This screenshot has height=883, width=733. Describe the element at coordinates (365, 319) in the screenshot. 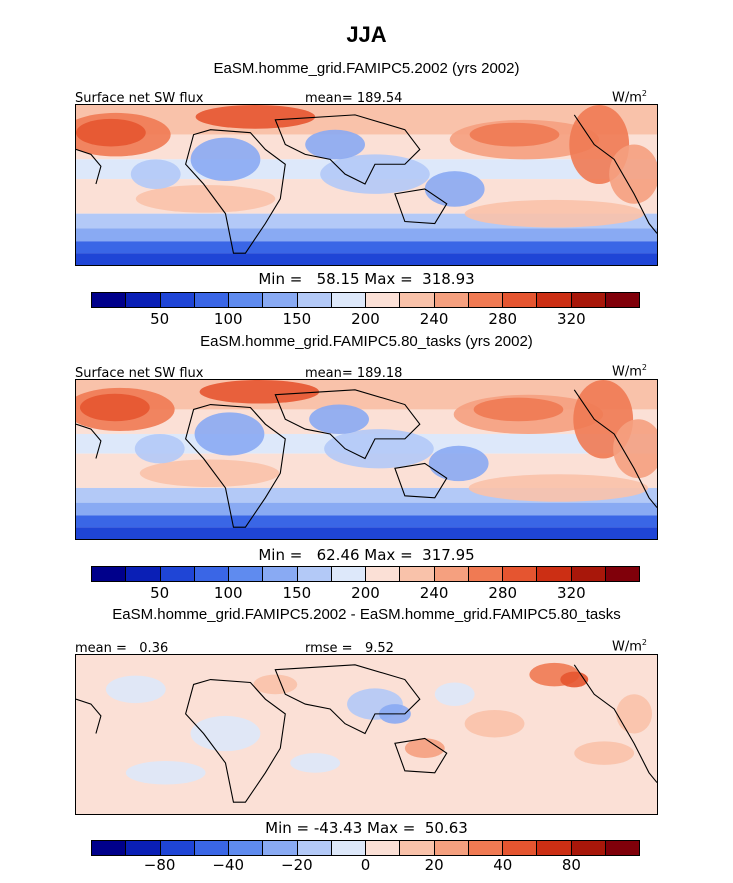

I see `colorbar-tick-label: 200` at that location.